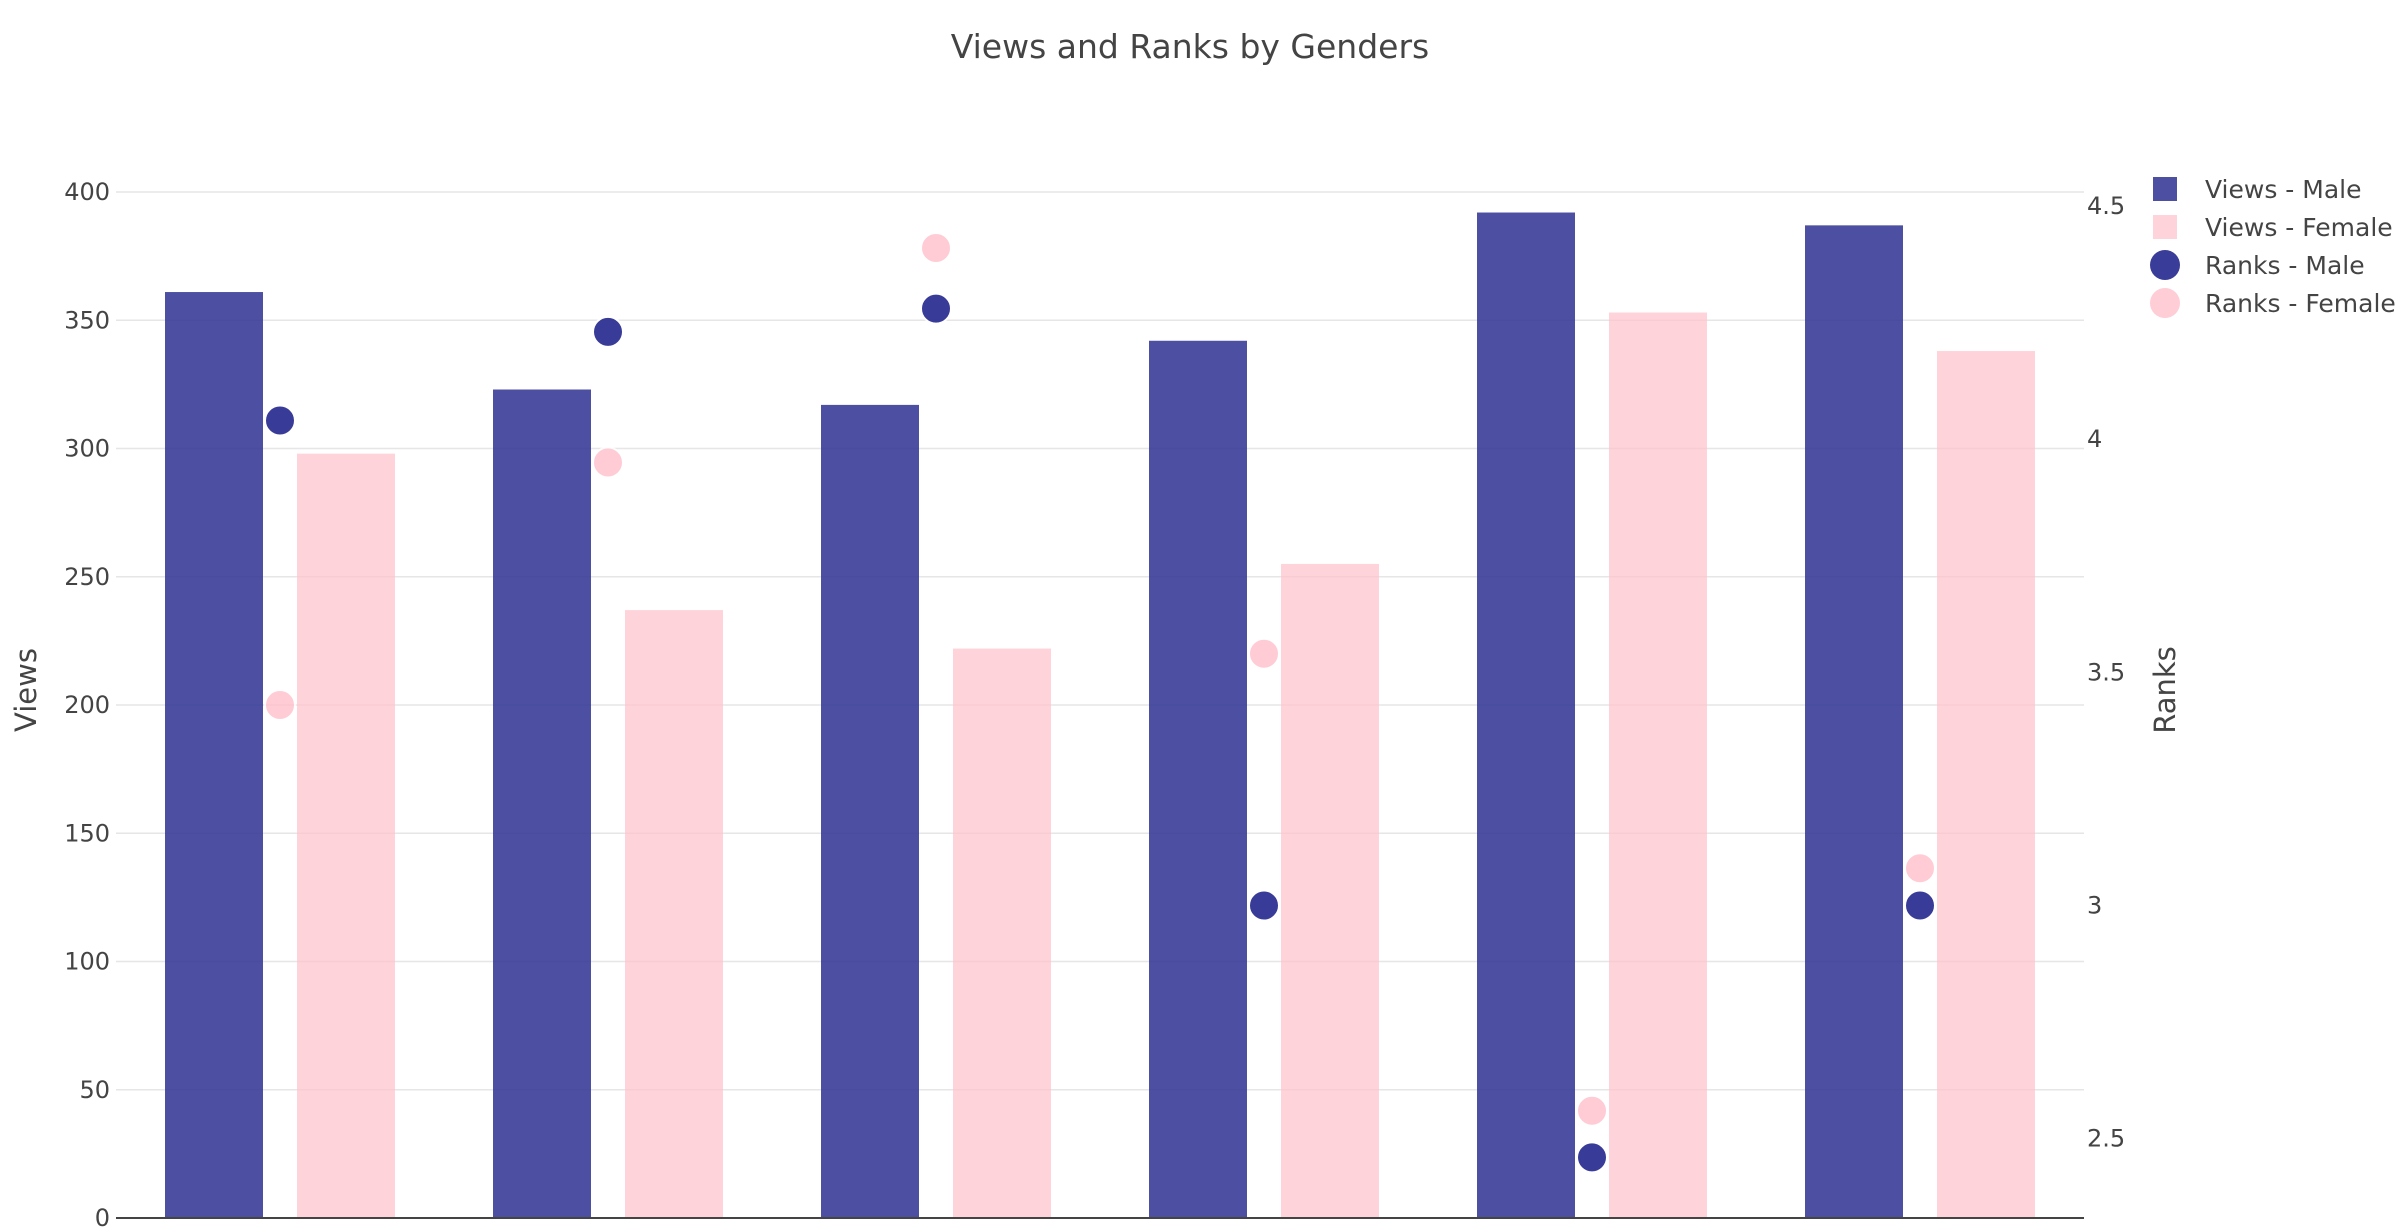 This screenshot has height=1230, width=2404. I want to click on legend-label: Ranks - Female, so click(2300, 303).